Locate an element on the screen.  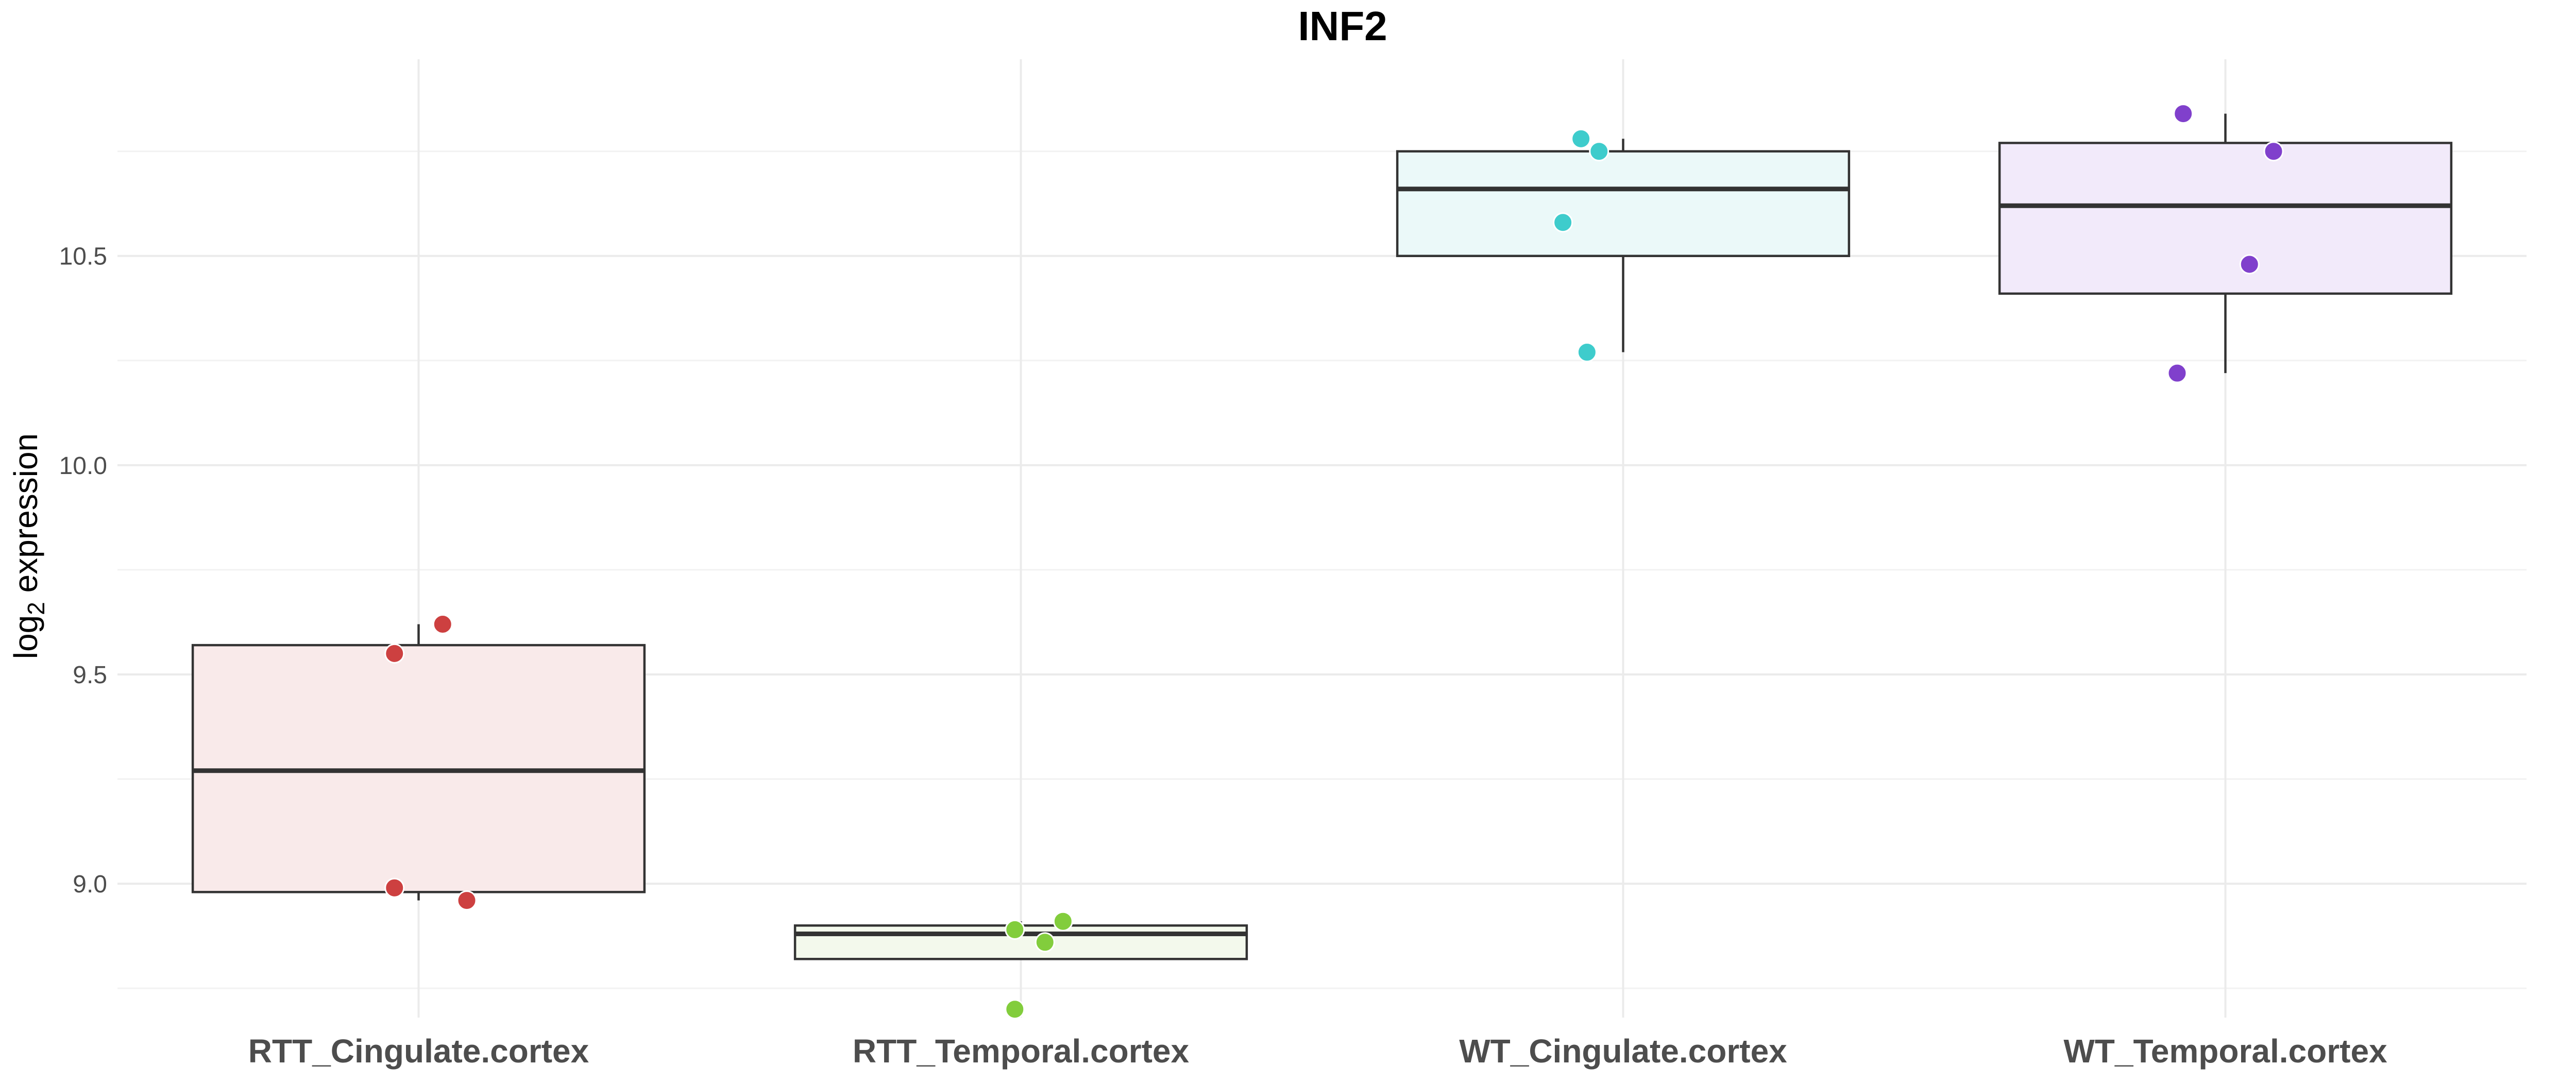
y-axis-label-subscript: 2 is located at coordinates (36, 609).